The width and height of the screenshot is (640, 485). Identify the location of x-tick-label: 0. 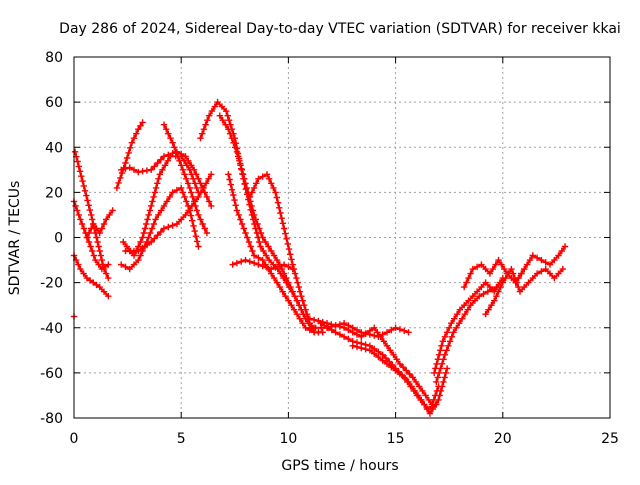
(74, 439).